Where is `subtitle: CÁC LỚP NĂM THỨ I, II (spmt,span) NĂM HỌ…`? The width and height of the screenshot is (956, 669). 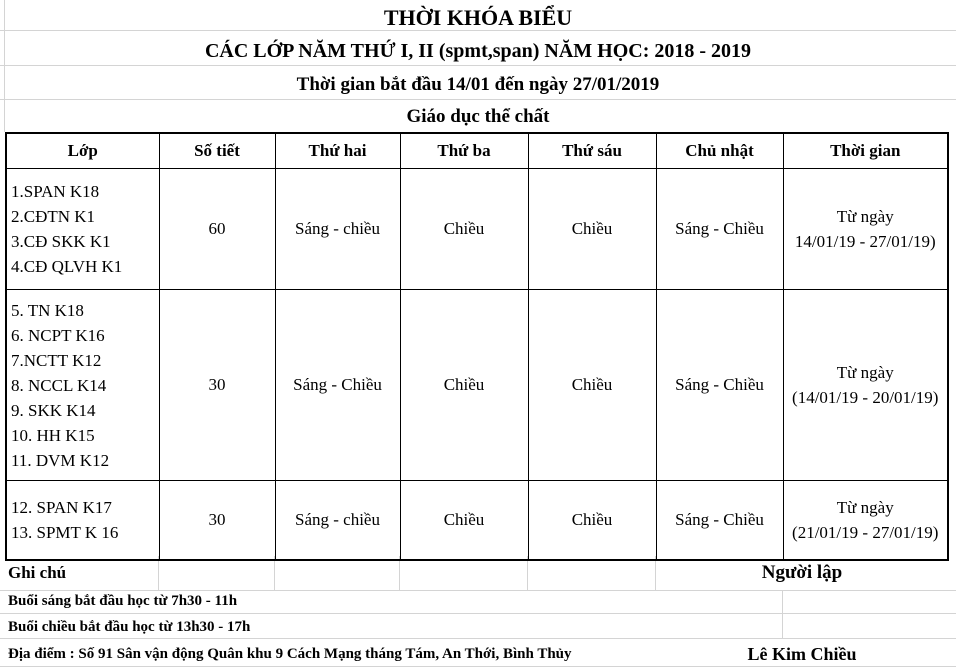
subtitle: CÁC LỚP NĂM THỨ I, II (spmt,span) NĂM HỌ… is located at coordinates (478, 51).